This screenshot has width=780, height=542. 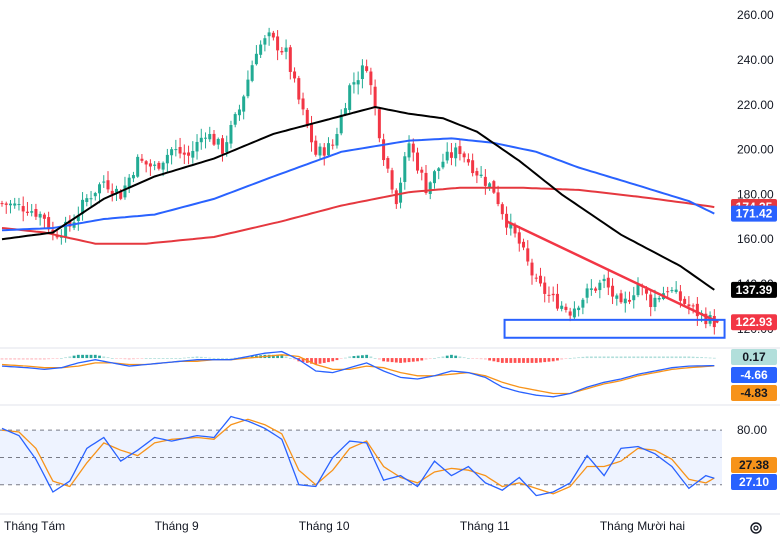 I want to click on trendline, so click(x=612, y=272).